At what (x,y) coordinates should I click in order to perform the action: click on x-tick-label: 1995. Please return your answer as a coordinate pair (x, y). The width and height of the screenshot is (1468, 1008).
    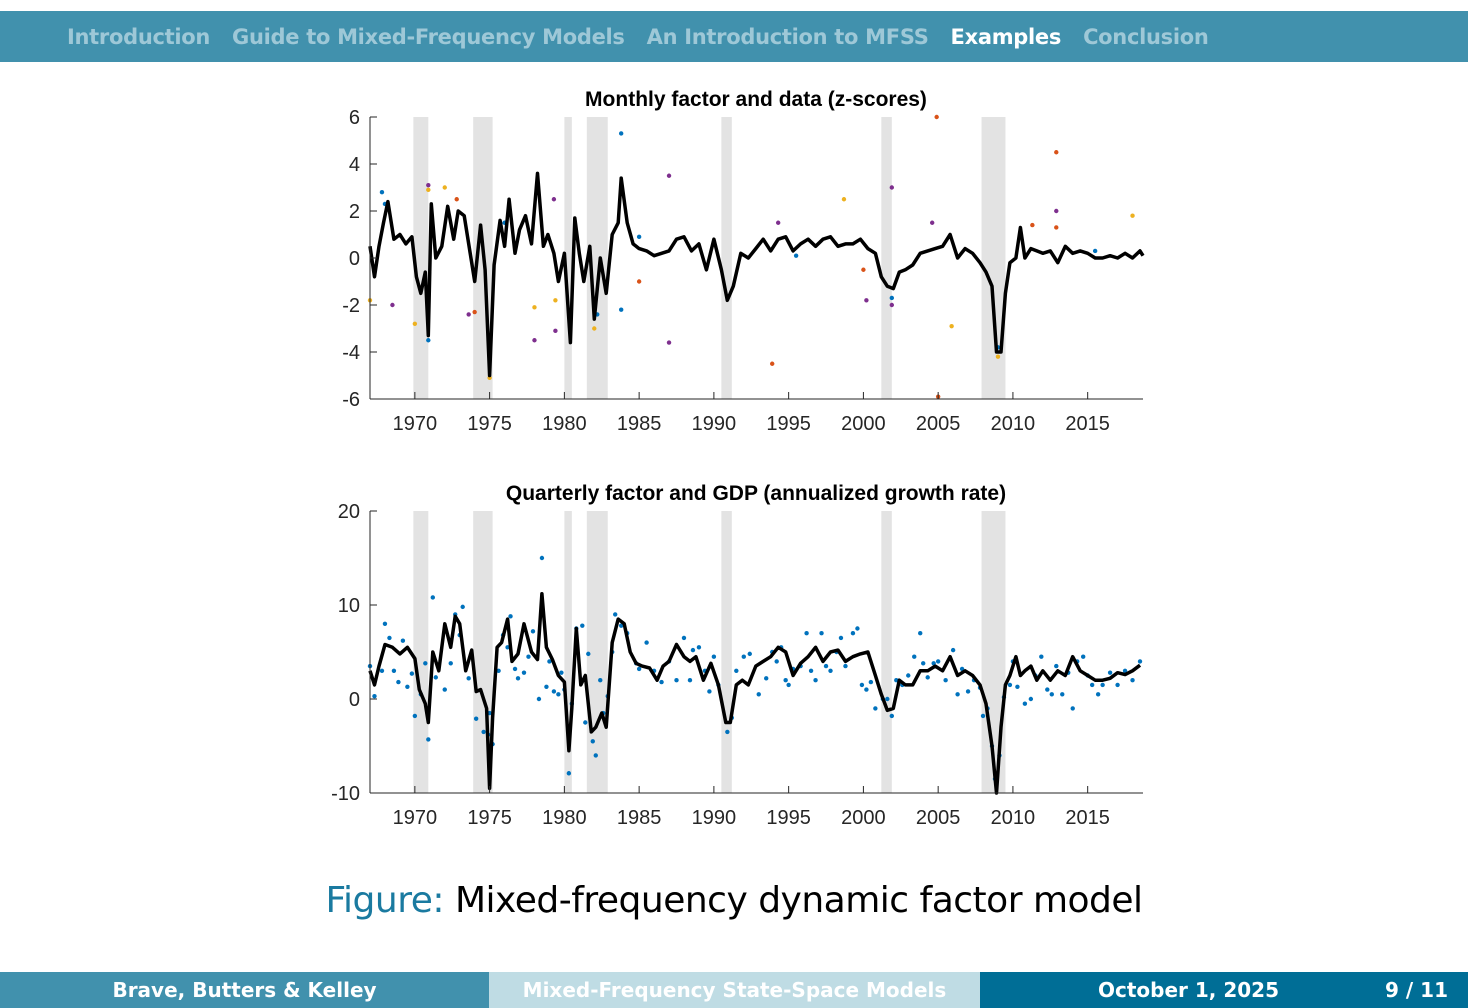
    Looking at the image, I should click on (788, 818).